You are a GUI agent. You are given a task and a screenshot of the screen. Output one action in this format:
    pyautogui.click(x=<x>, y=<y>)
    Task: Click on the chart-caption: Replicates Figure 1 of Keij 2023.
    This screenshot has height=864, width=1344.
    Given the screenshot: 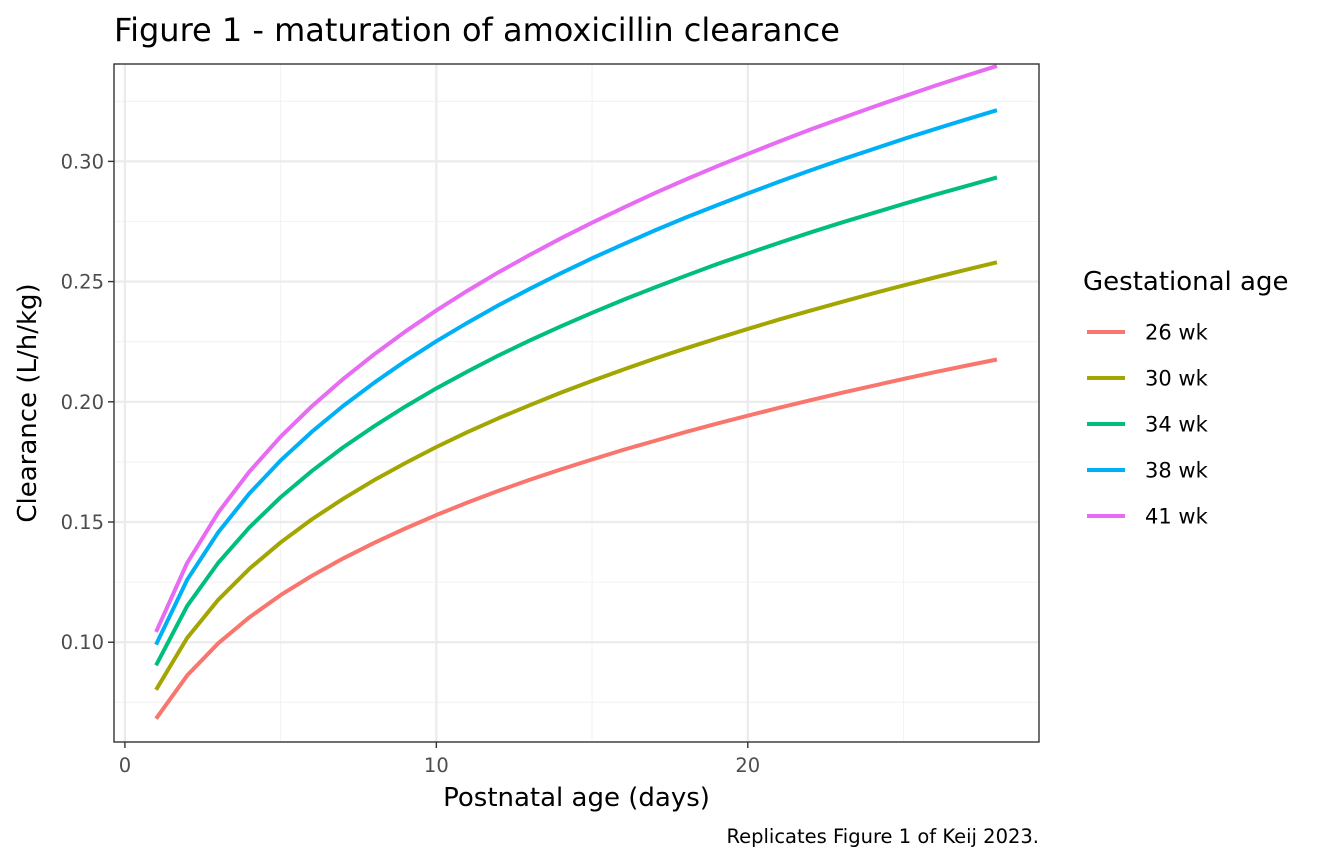 What is the action you would take?
    pyautogui.click(x=882, y=836)
    